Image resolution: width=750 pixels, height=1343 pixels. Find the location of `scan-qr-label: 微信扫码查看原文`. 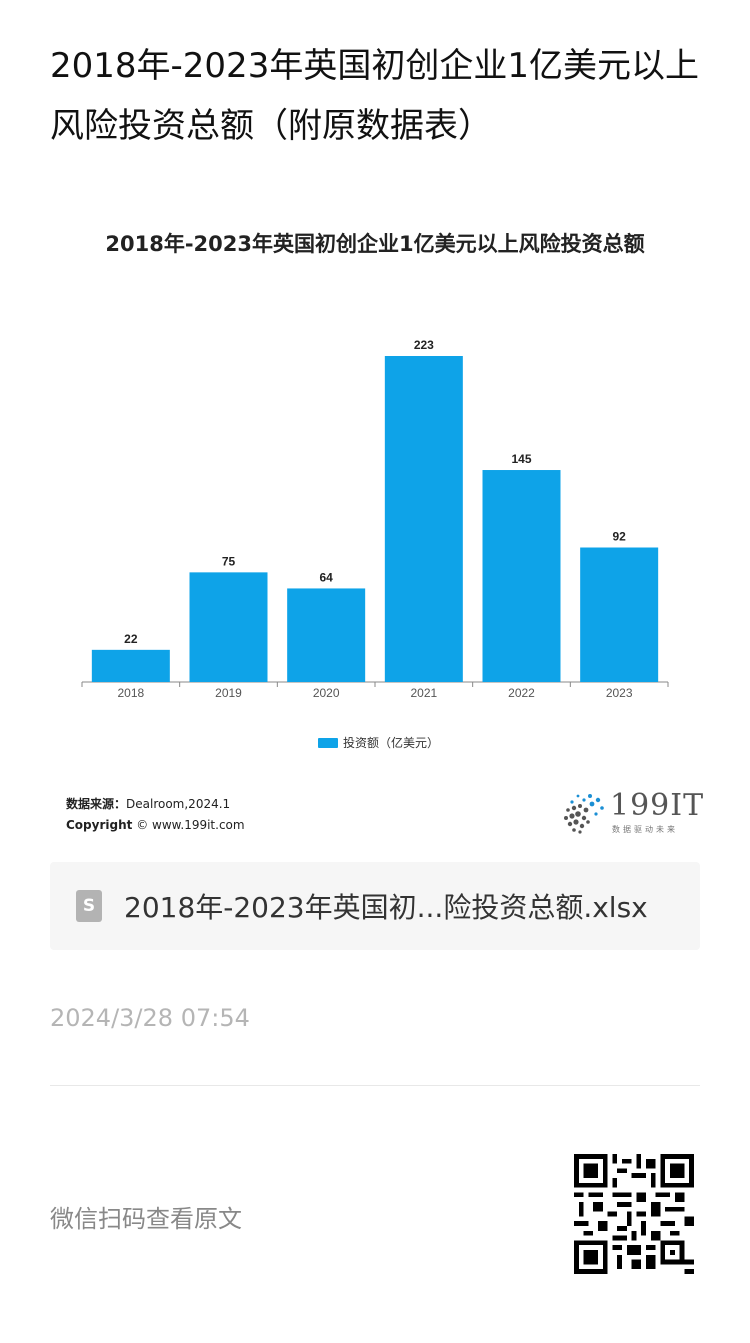

scan-qr-label: 微信扫码查看原文 is located at coordinates (146, 1219).